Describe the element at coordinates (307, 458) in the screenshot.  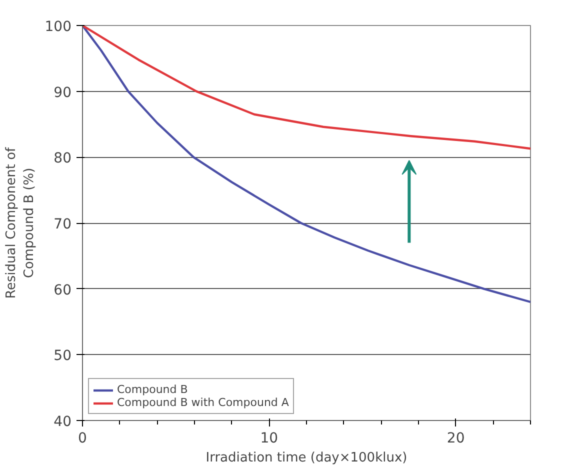
I see `x-axis-title: Irradiation time (day×100klux)` at that location.